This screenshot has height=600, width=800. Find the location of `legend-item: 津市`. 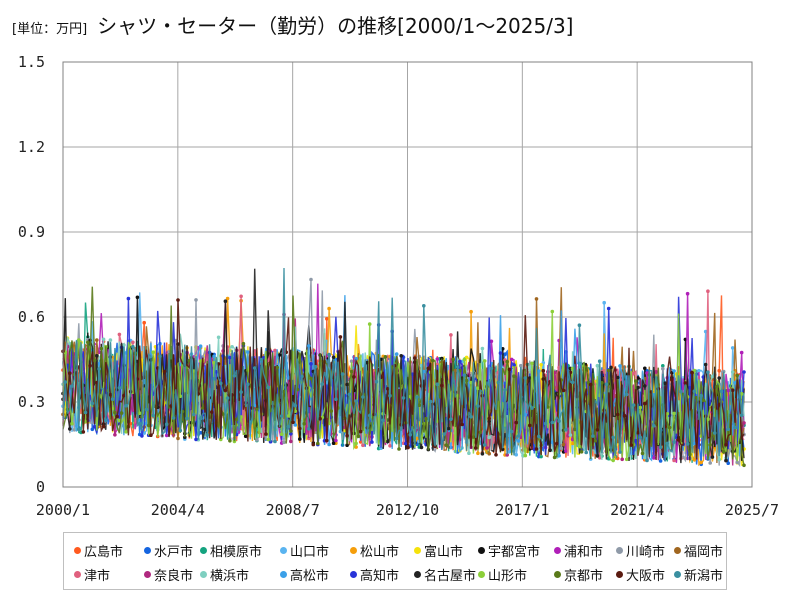

legend-item: 津市 is located at coordinates (92, 574).